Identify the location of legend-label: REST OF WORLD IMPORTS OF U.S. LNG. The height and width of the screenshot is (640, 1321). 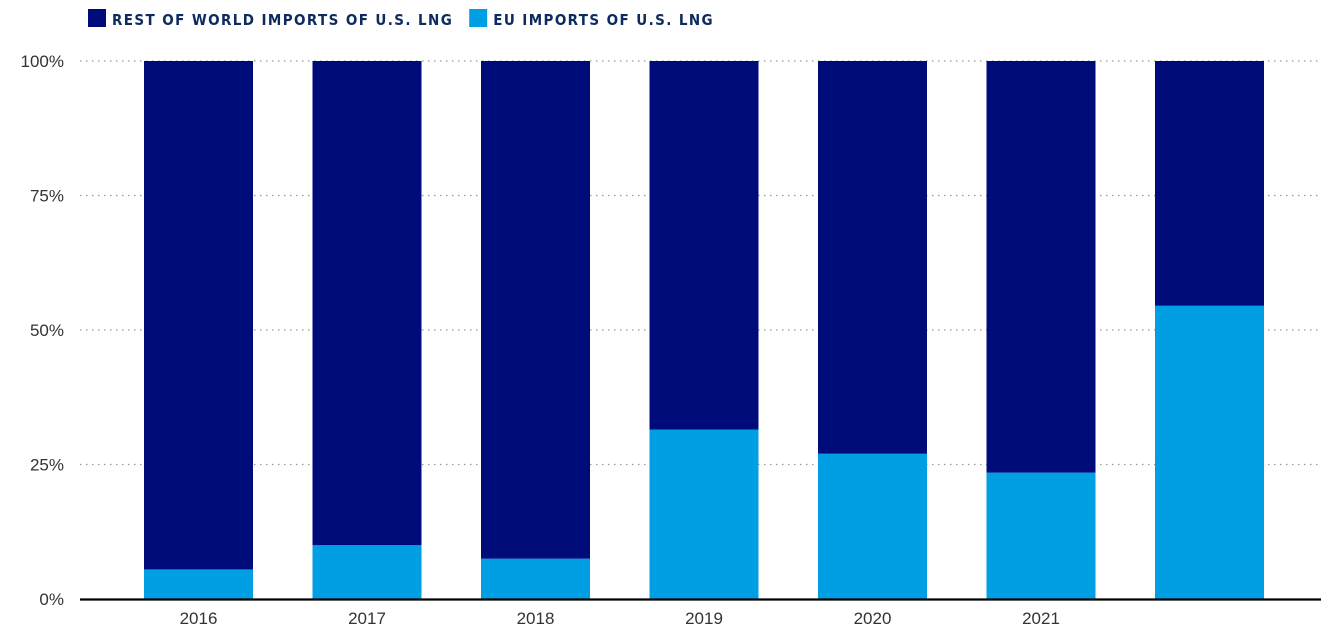
(282, 20).